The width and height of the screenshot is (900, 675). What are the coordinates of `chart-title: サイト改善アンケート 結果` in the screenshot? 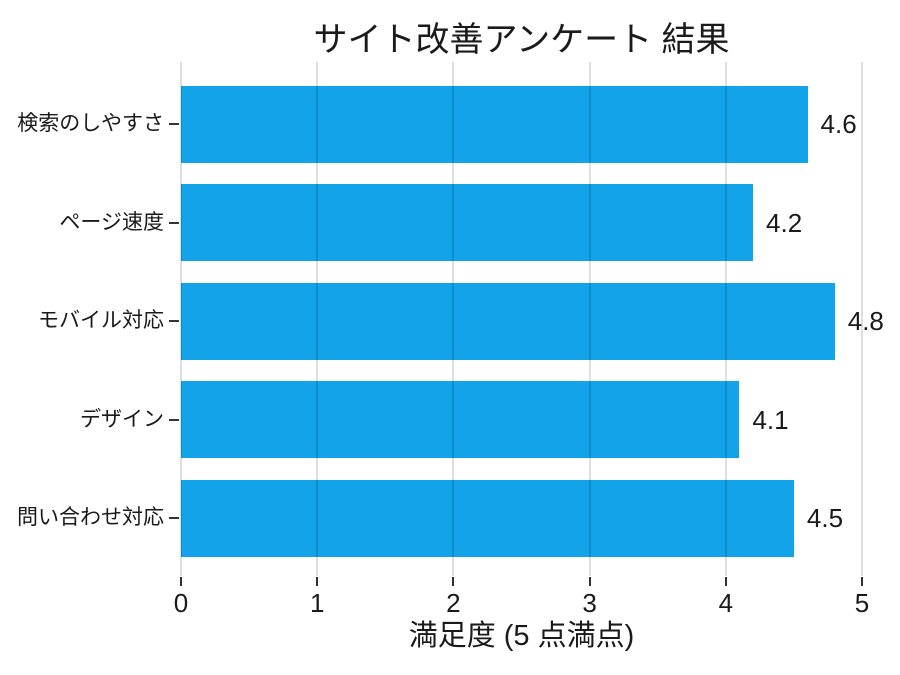 It's located at (521, 40).